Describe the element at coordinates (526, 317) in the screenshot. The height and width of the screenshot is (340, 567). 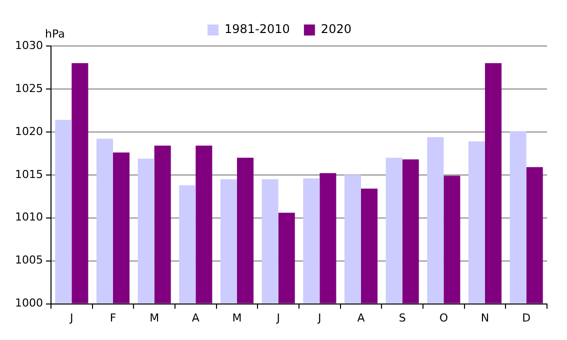
I see `x-tick-label: D` at that location.